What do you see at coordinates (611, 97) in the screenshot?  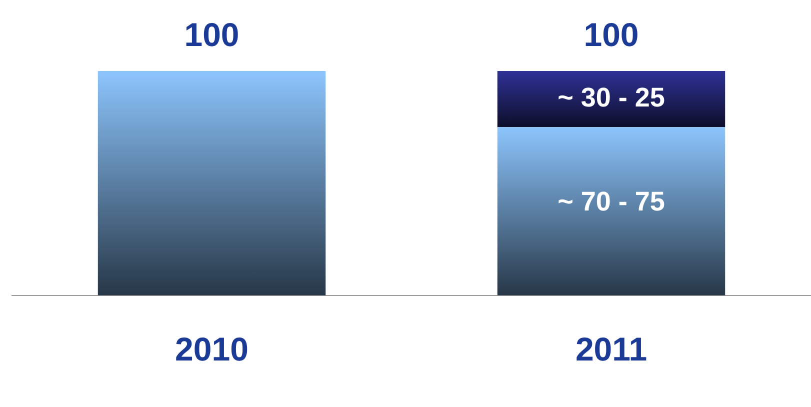 I see `data-label: ~ 30 - 25` at bounding box center [611, 97].